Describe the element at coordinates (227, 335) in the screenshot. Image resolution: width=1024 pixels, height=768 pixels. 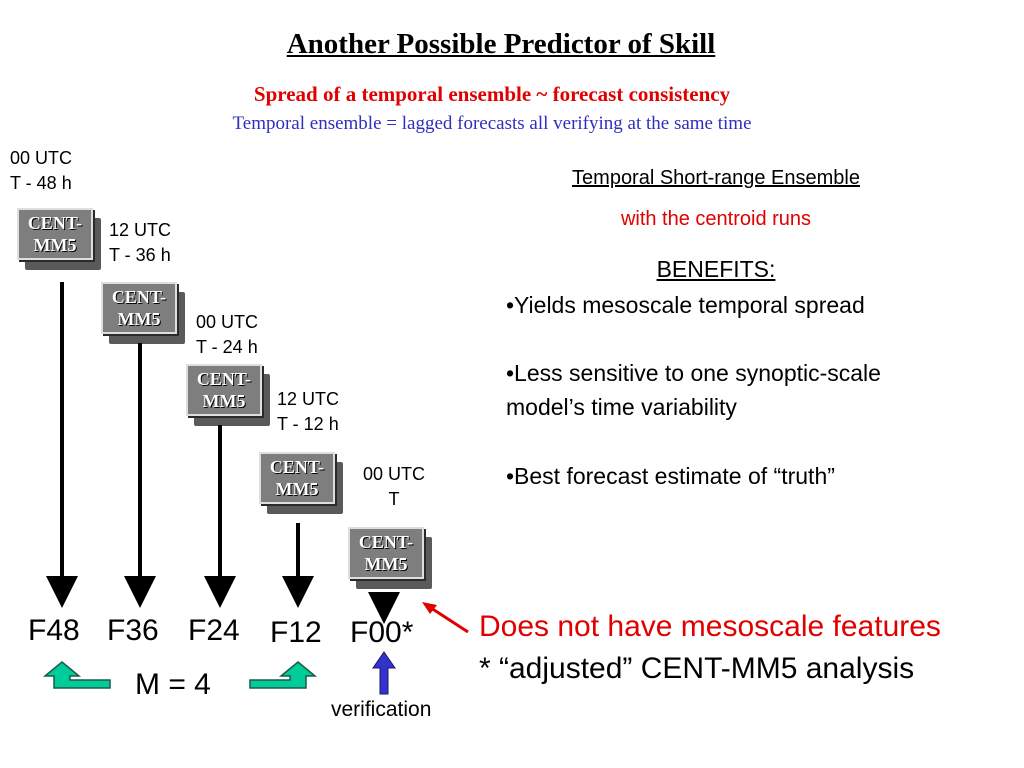
I see `run-label-3: 00 UTC T - 24 h` at that location.